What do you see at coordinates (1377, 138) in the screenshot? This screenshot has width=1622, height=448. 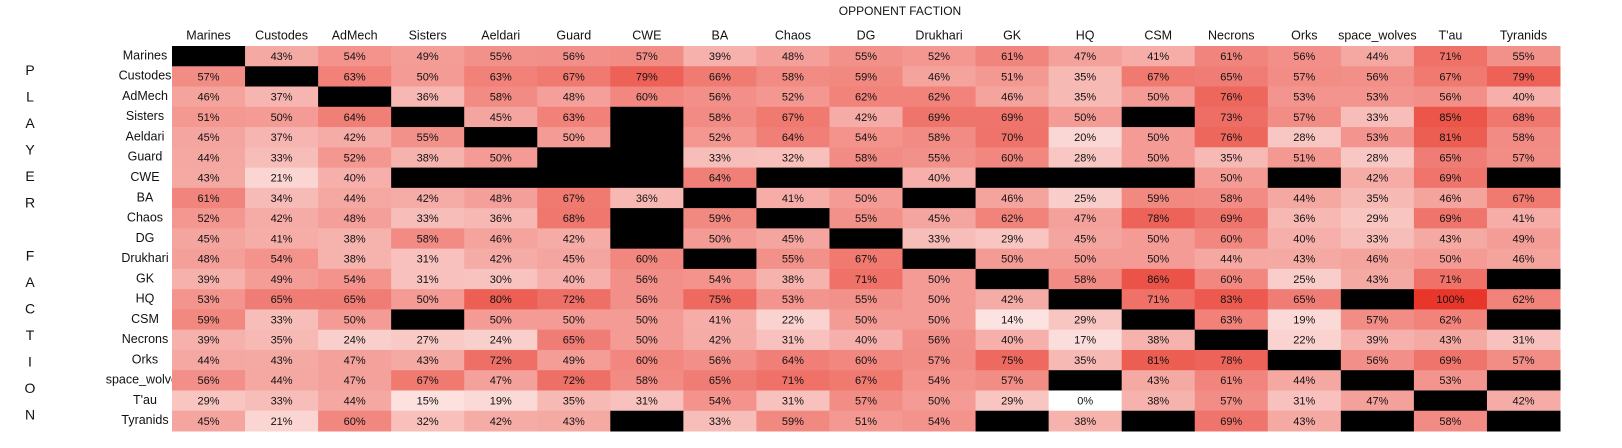 I see `cell-label: 53%` at bounding box center [1377, 138].